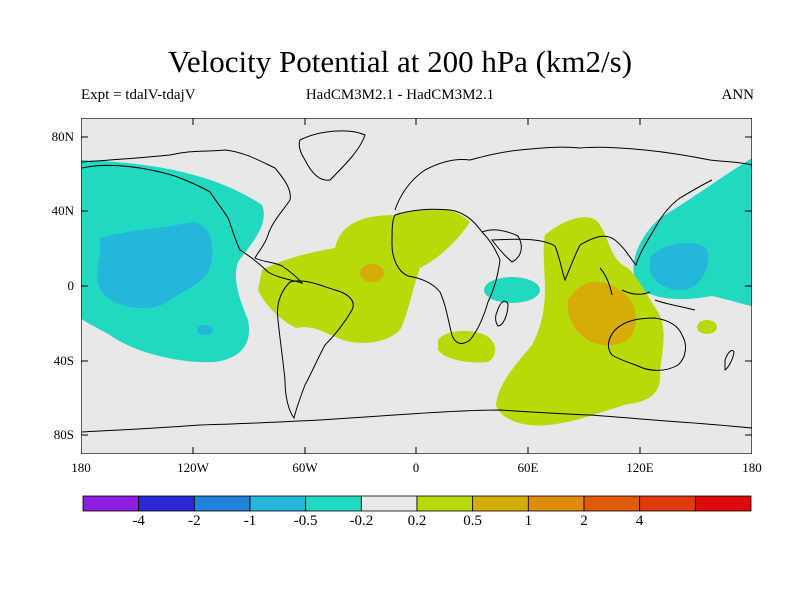 This screenshot has width=800, height=600. Describe the element at coordinates (640, 467) in the screenshot. I see `lon-label-120e: 120E` at that location.